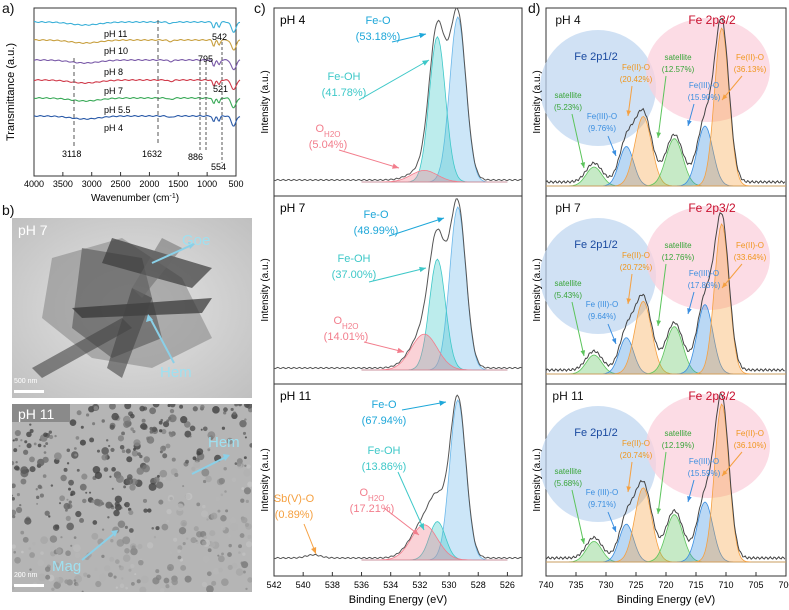 Image resolution: width=789 pixels, height=610 pixels. What do you see at coordinates (534, 8) in the screenshot?
I see `panel-label-d: d)` at bounding box center [534, 8].